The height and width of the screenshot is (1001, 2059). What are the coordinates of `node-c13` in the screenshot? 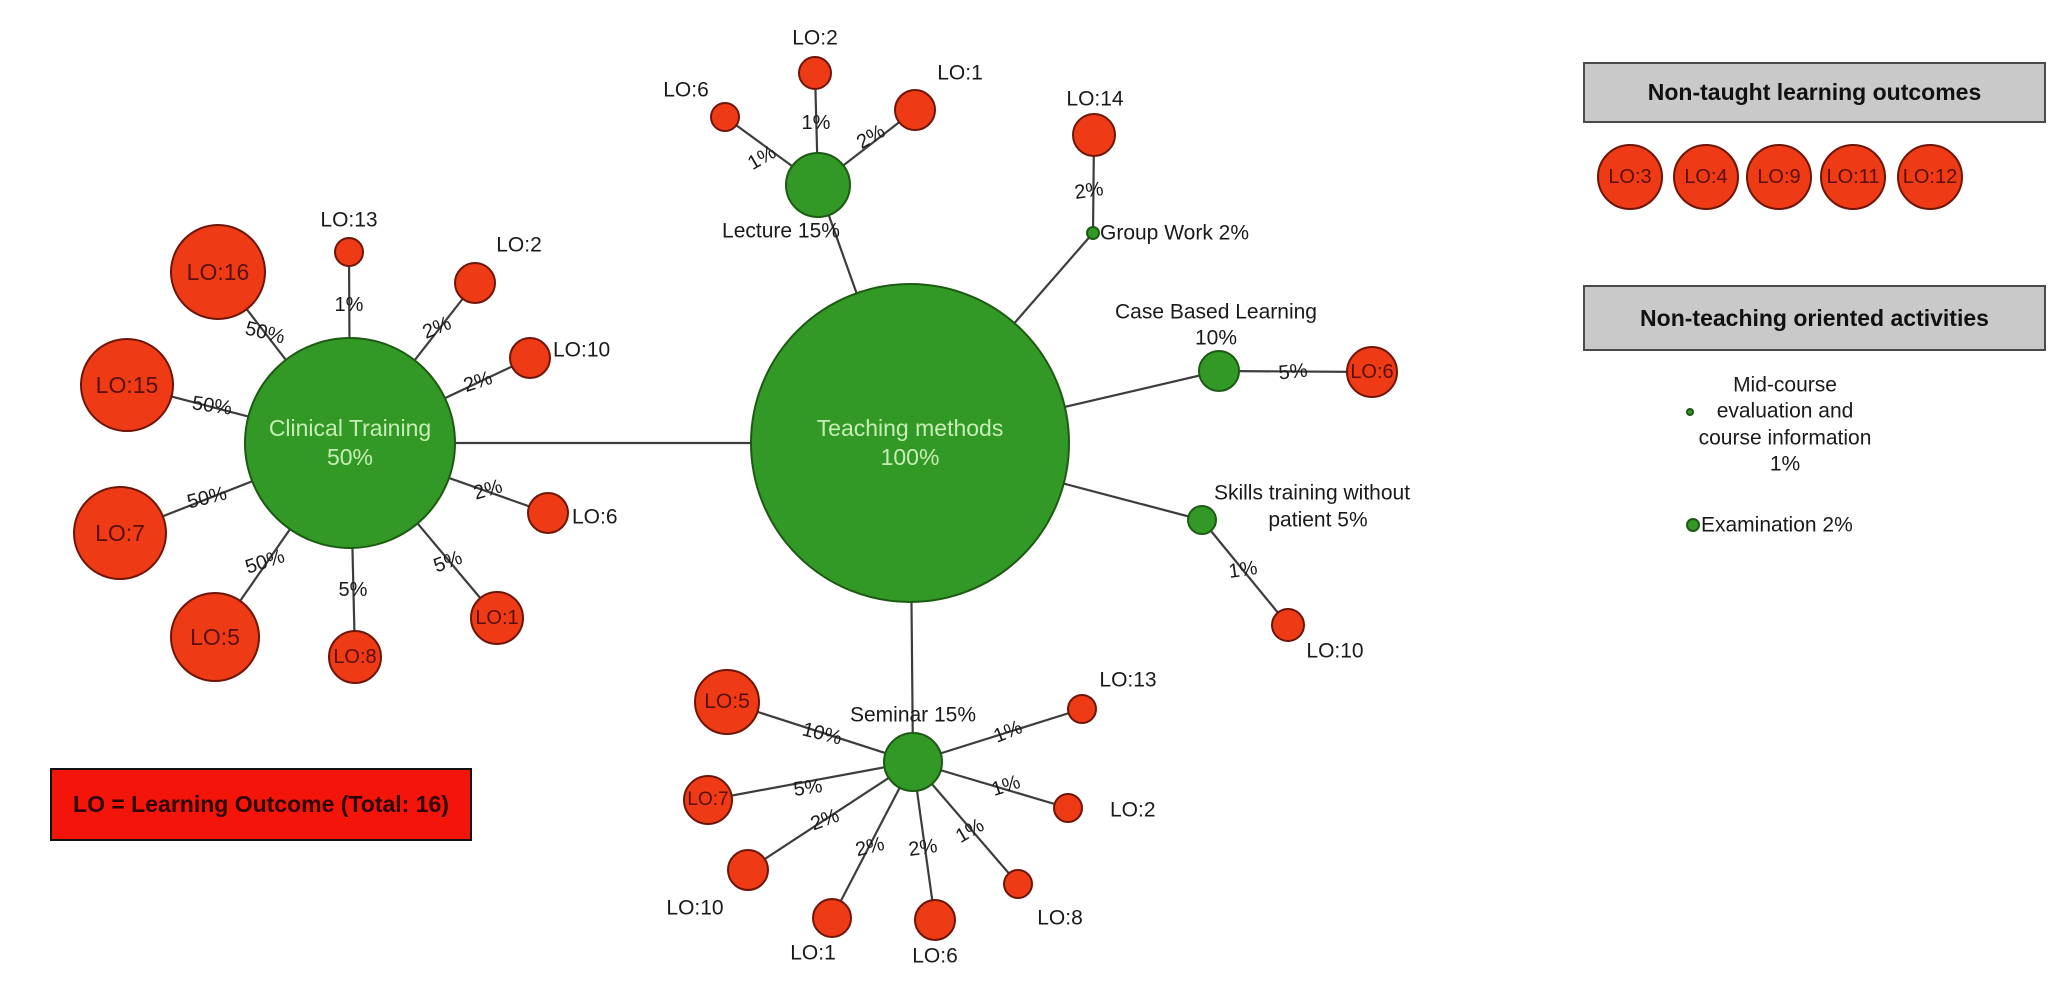 It's located at (349, 252).